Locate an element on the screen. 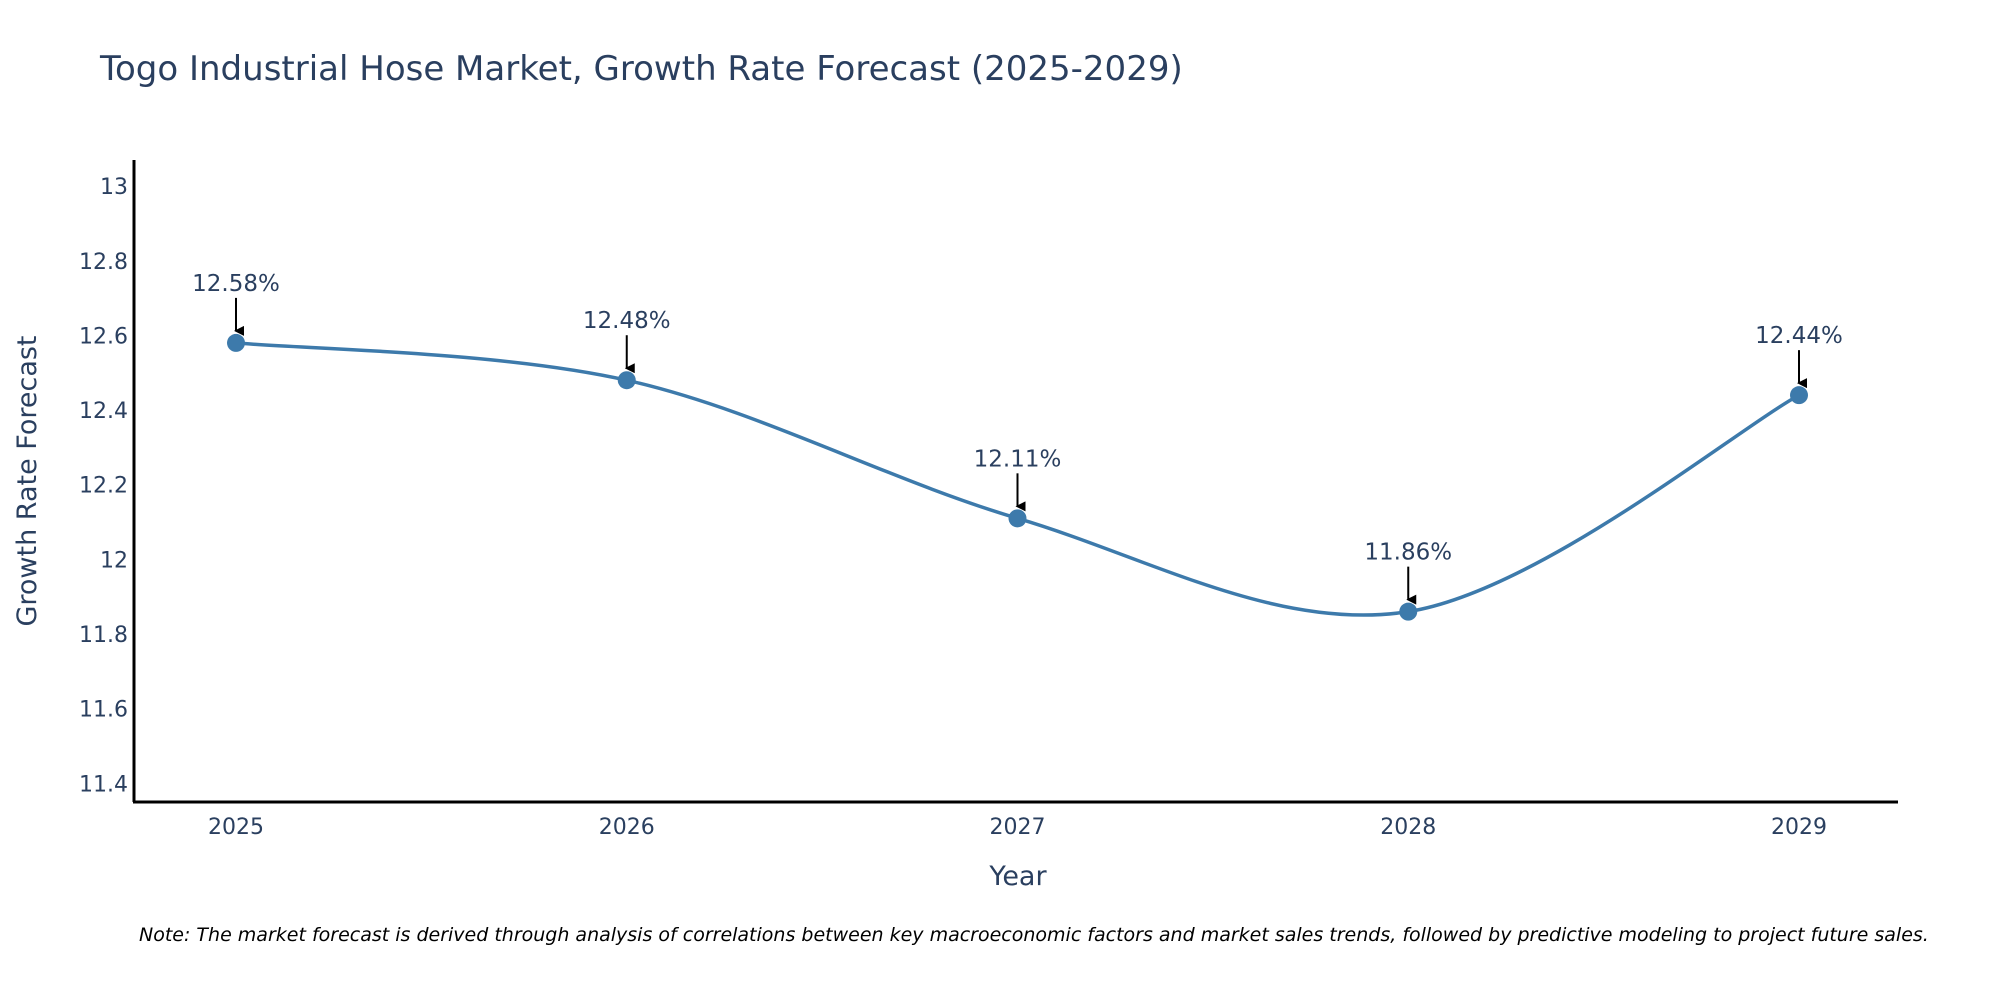 The height and width of the screenshot is (1000, 2000). x-axis-title: Year is located at coordinates (1017, 876).